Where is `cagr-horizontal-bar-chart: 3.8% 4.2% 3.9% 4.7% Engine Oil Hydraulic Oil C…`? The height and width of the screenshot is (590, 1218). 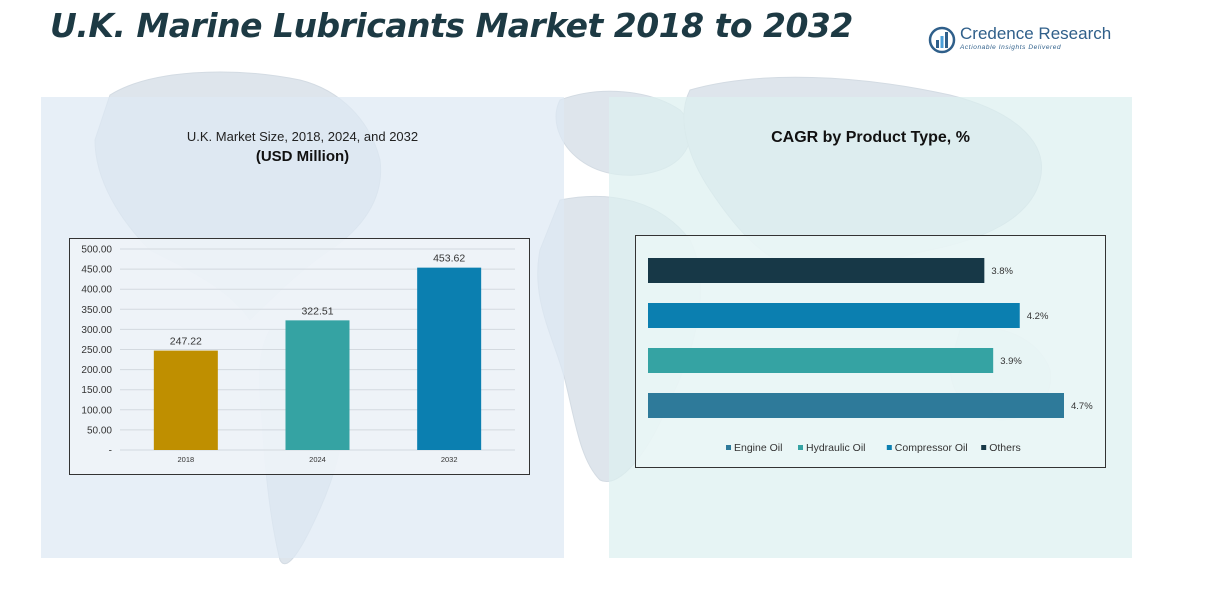 cagr-horizontal-bar-chart: 3.8% 4.2% 3.9% 4.7% Engine Oil Hydraulic Oil C… is located at coordinates (870, 356).